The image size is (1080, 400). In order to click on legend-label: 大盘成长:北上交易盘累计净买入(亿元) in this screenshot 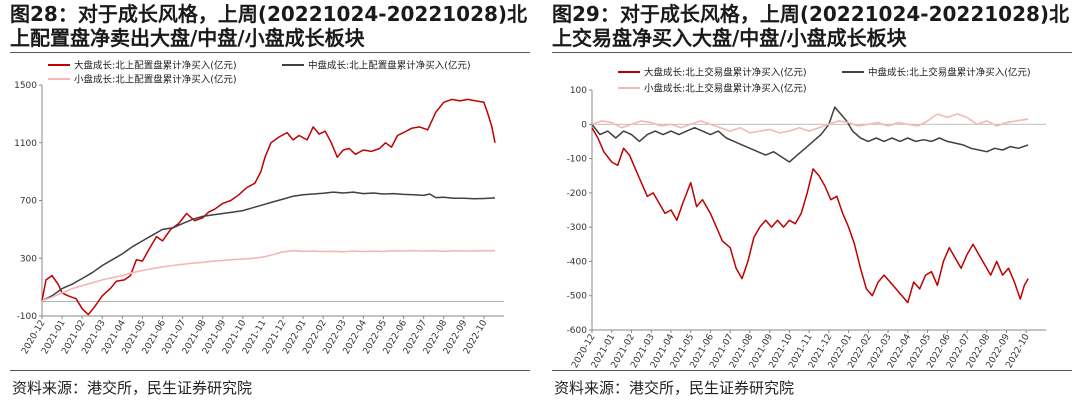, I will do `click(725, 73)`.